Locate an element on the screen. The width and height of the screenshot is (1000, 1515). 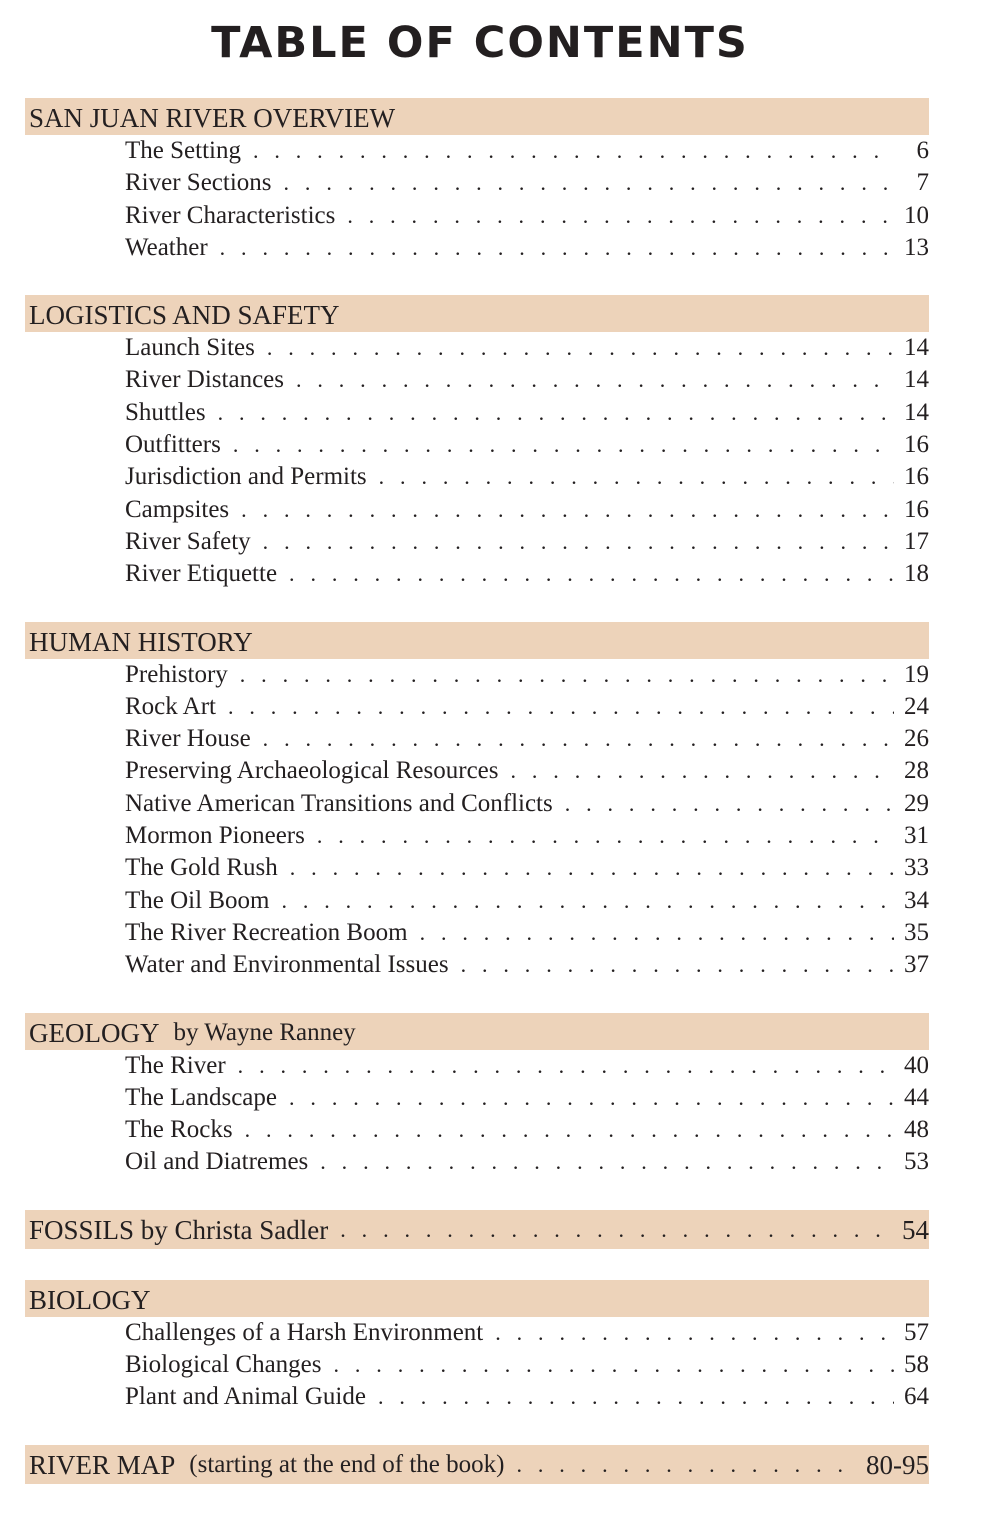
page-number: 29 is located at coordinates (916, 803).